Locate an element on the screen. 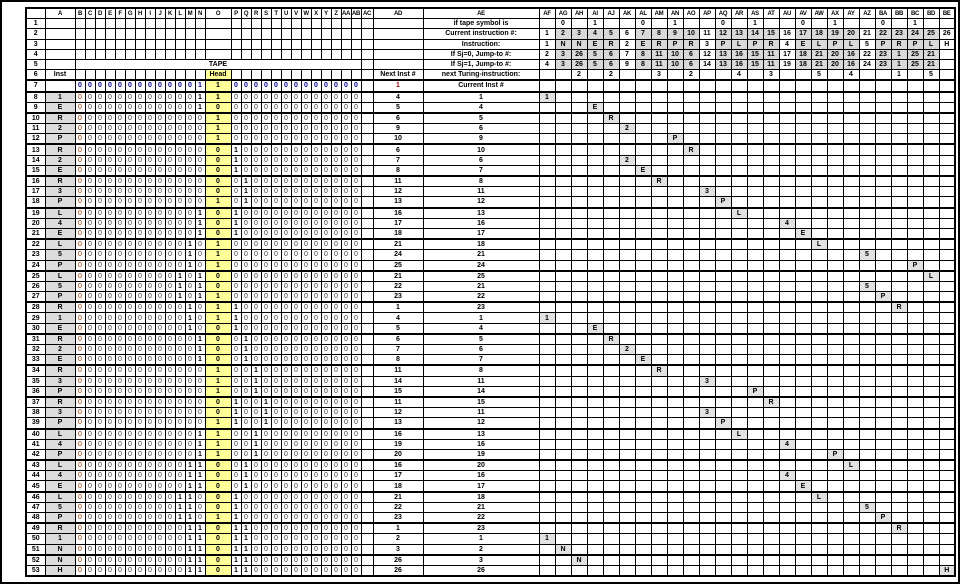  inst-letter-cell: E is located at coordinates (60, 170).